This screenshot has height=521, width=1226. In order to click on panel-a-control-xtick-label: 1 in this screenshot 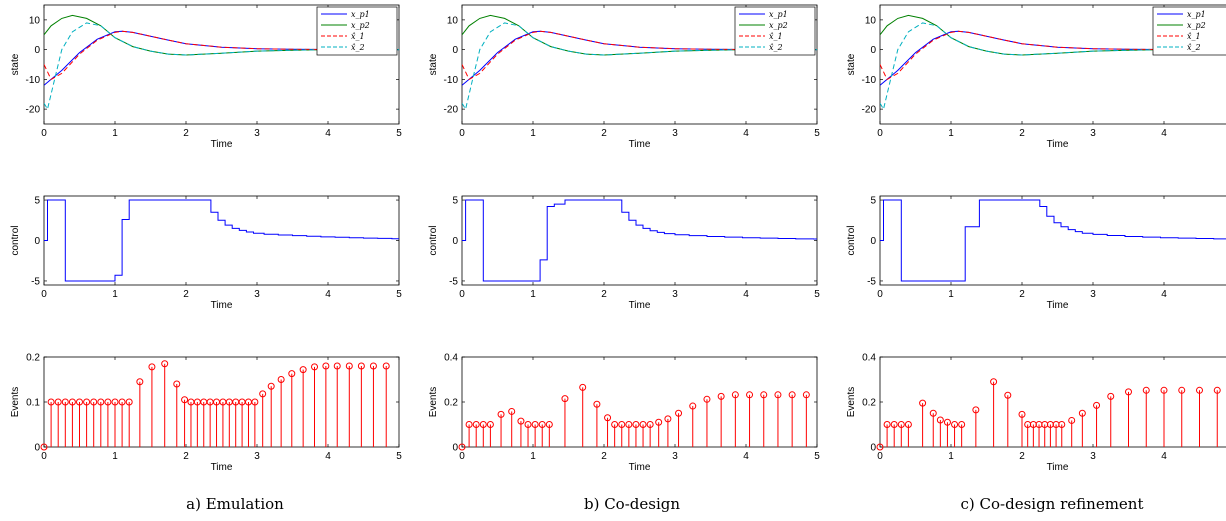, I will do `click(115, 294)`.